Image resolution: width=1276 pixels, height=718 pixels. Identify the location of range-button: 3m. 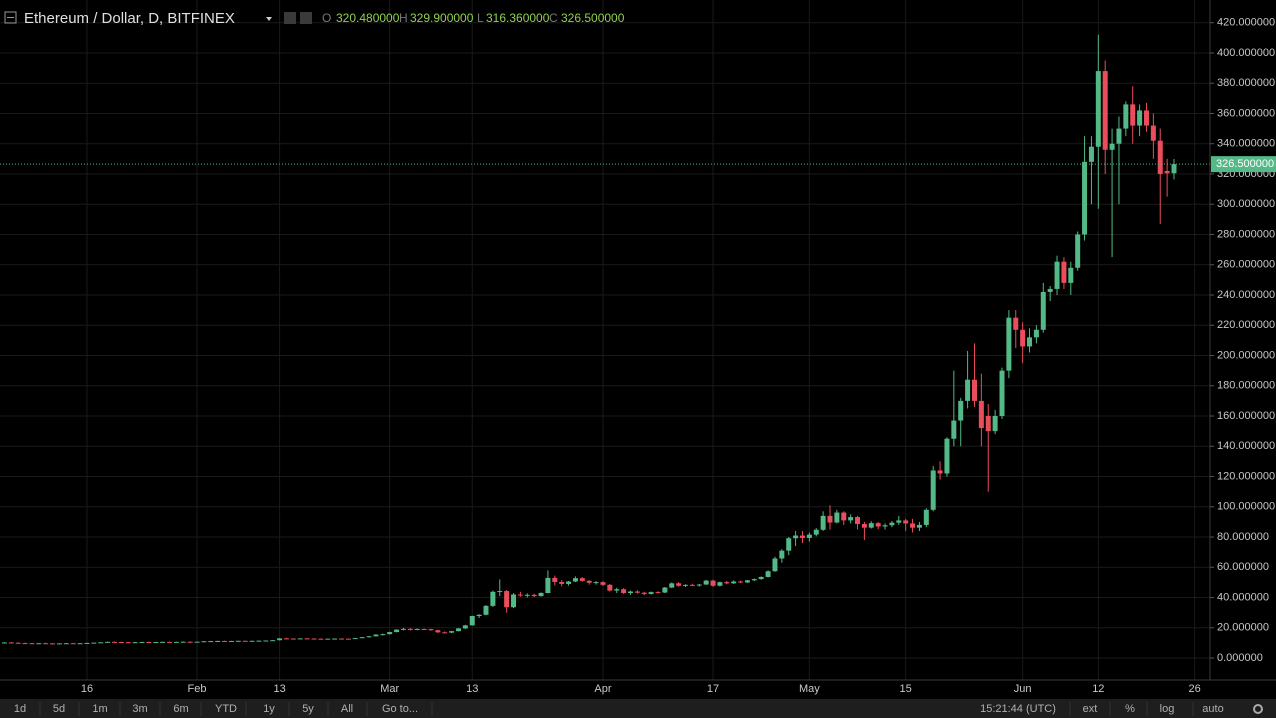
(139, 709).